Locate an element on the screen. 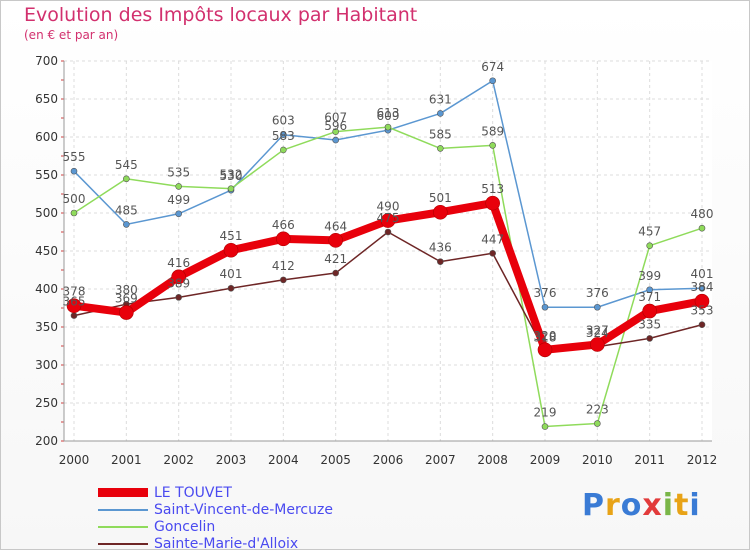 This screenshot has height=552, width=750. y-tick-label: 500 is located at coordinates (46, 213).